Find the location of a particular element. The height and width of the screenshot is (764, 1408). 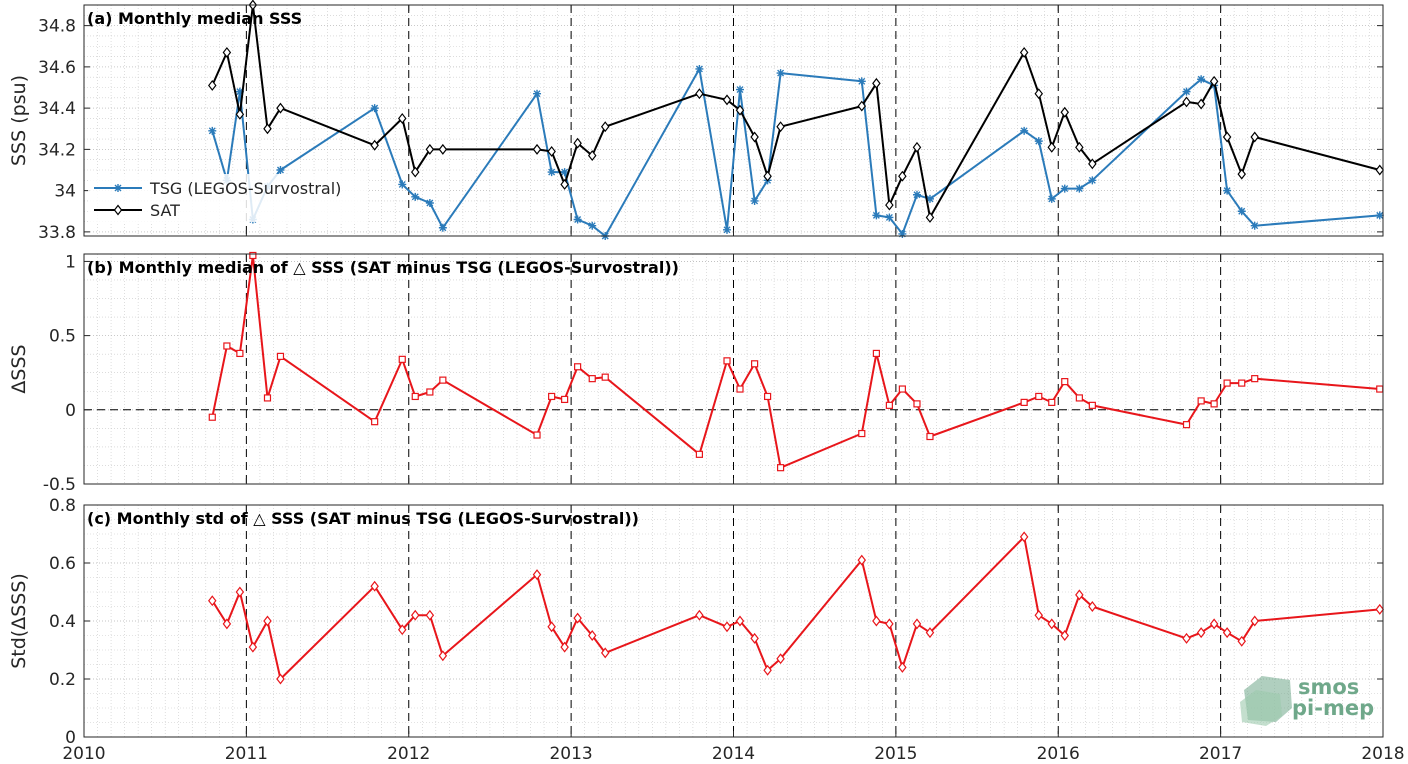

smos-pi-mep-logo: smos pi-mep is located at coordinates (1307, 700).